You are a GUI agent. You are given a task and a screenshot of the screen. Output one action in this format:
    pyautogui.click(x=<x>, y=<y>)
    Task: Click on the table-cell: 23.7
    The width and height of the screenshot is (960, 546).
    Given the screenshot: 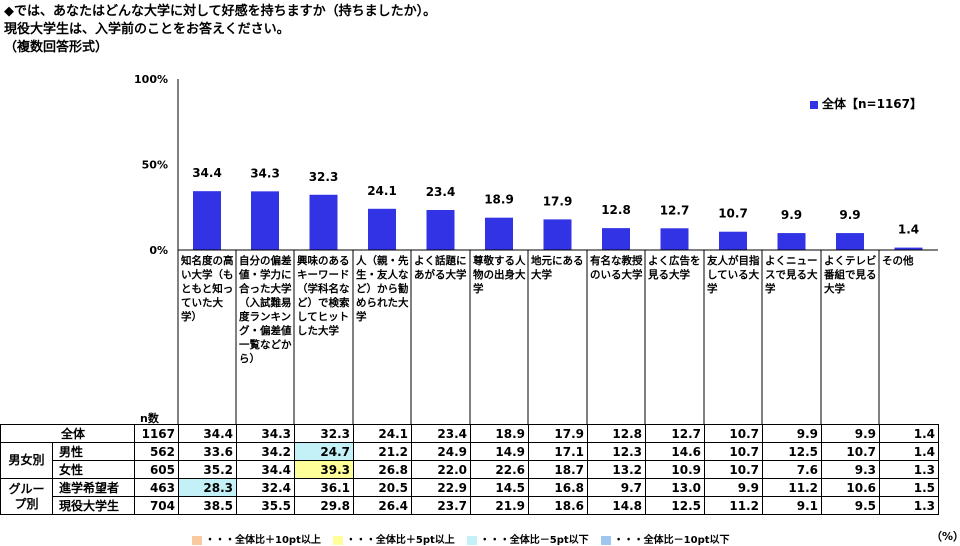 What is the action you would take?
    pyautogui.click(x=441, y=505)
    